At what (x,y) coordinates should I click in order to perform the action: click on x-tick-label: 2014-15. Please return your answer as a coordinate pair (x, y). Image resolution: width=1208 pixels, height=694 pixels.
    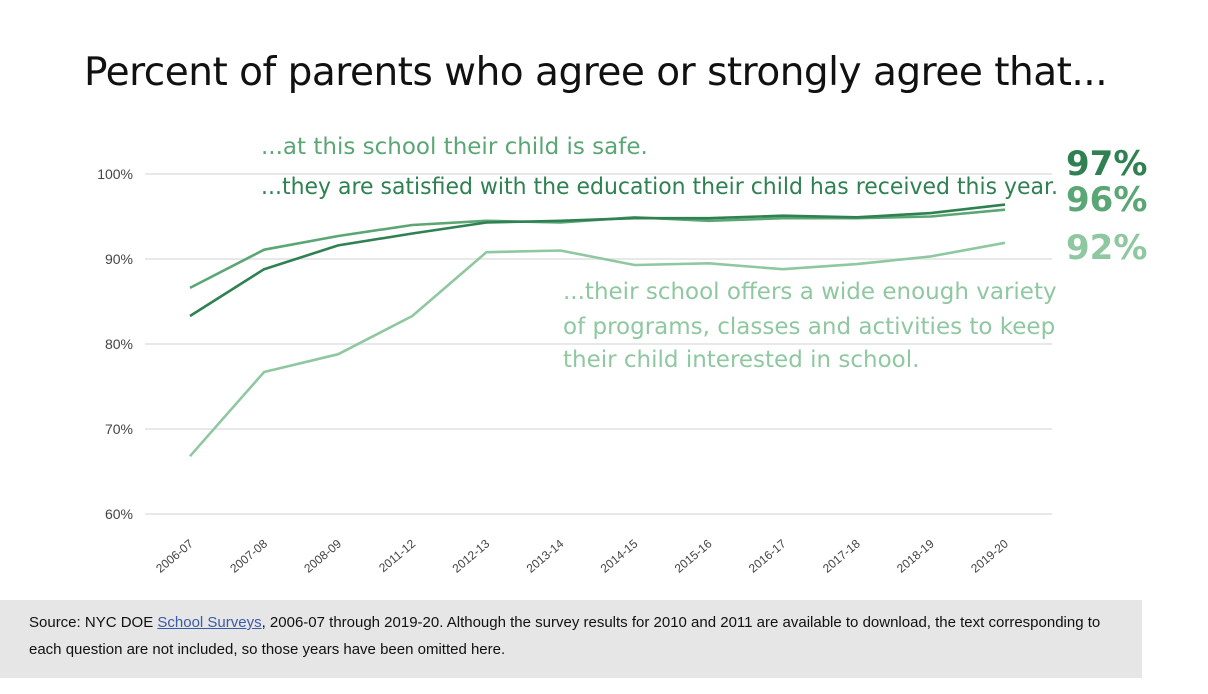
    Looking at the image, I should click on (619, 555).